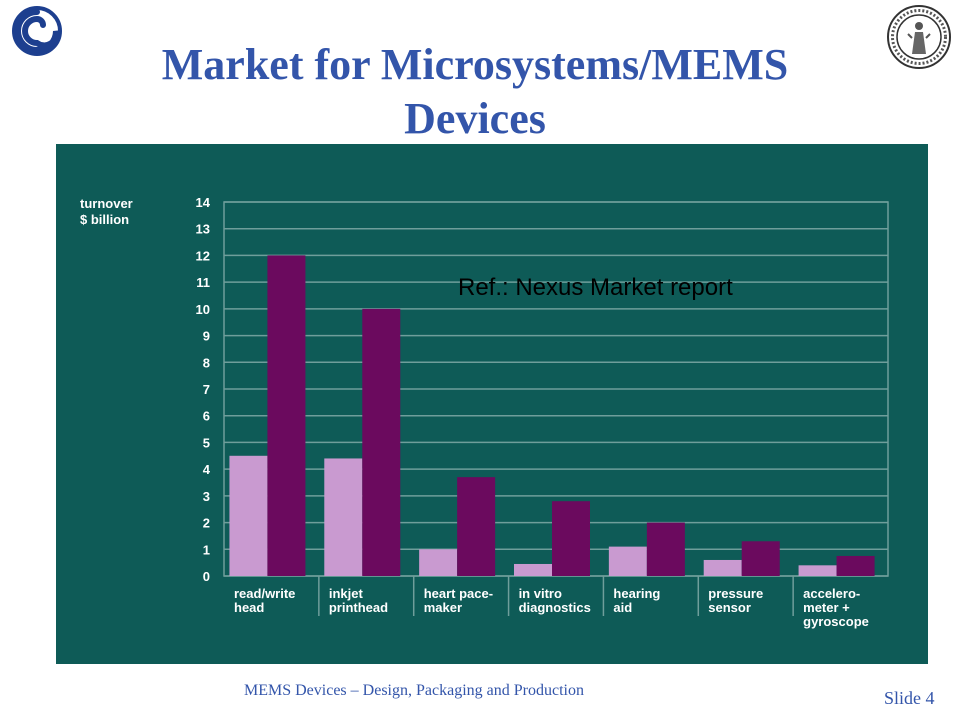 The height and width of the screenshot is (720, 960). What do you see at coordinates (105, 219) in the screenshot?
I see `y-axis-label-line2: $ billion` at bounding box center [105, 219].